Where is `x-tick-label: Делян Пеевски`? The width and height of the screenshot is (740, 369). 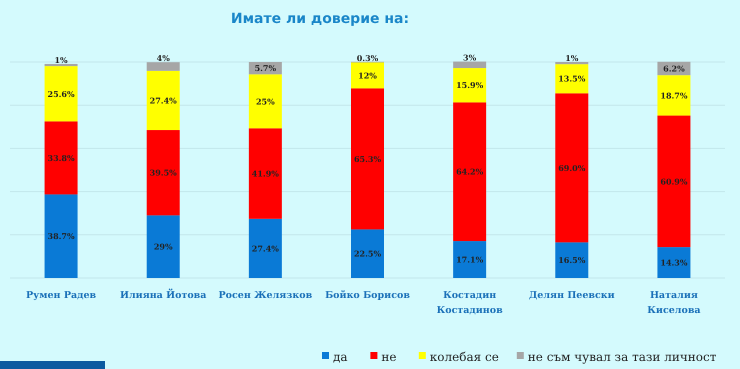 x-tick-label: Делян Пеевски is located at coordinates (571, 295).